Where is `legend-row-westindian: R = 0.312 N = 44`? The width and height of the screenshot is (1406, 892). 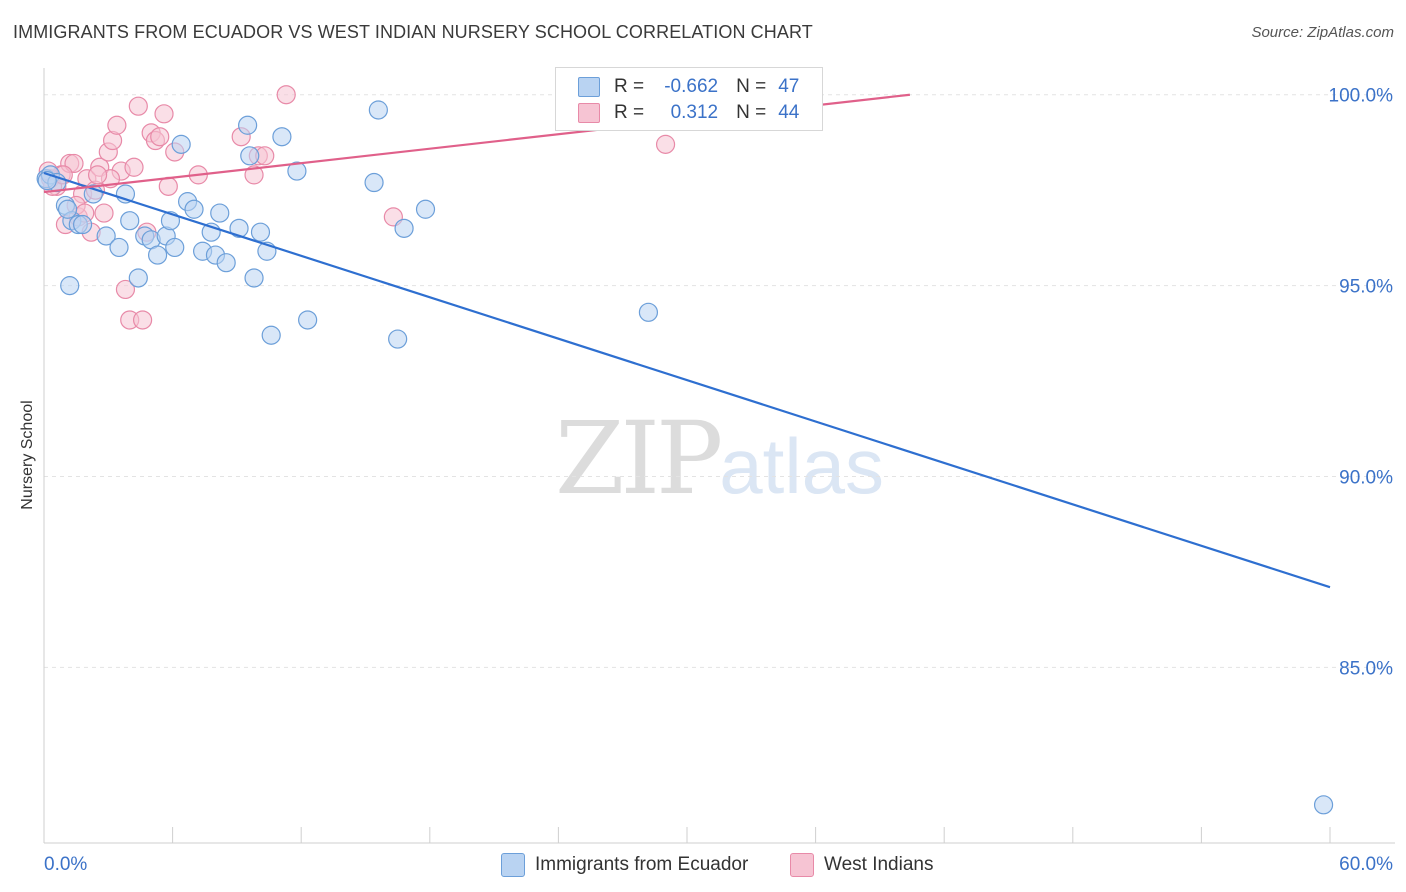 legend-row-westindian: R = 0.312 N = 44 is located at coordinates (688, 113).